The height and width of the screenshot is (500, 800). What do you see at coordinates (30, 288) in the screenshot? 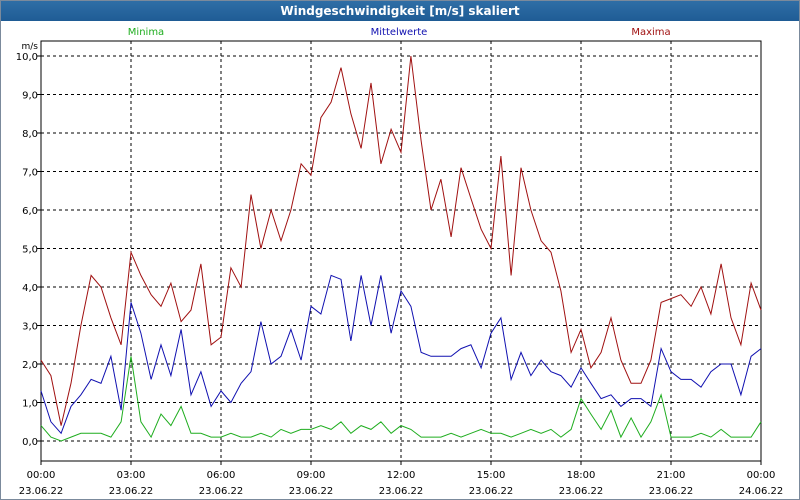
I see `y-tick-label: 4,0` at bounding box center [30, 288].